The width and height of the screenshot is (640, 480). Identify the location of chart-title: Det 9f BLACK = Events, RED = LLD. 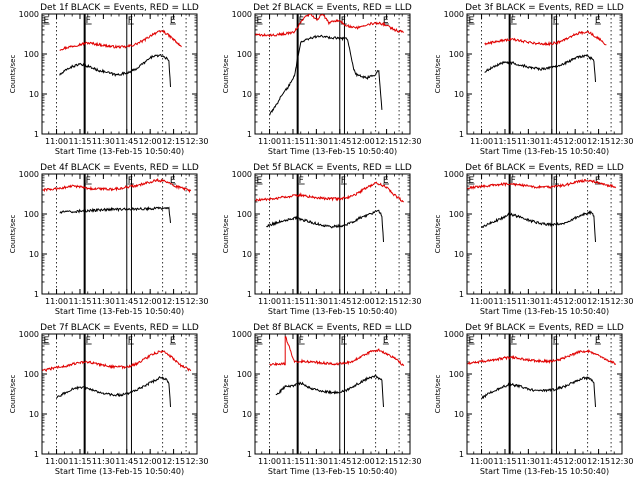
(544, 328).